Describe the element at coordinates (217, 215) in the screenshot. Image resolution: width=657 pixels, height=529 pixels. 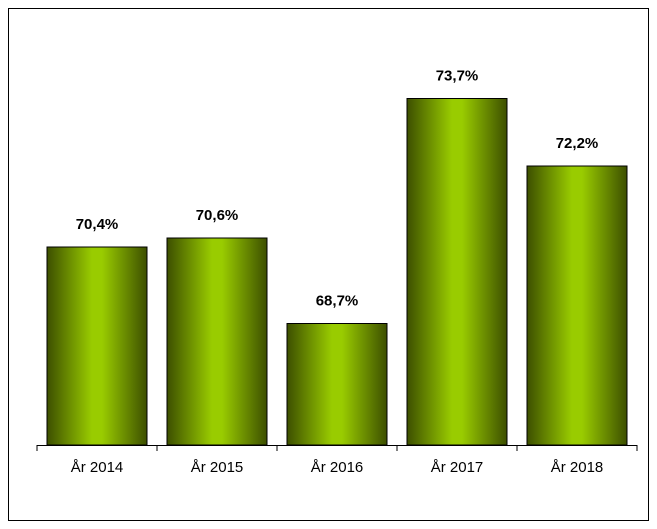
I see `value-label: 70,6%` at that location.